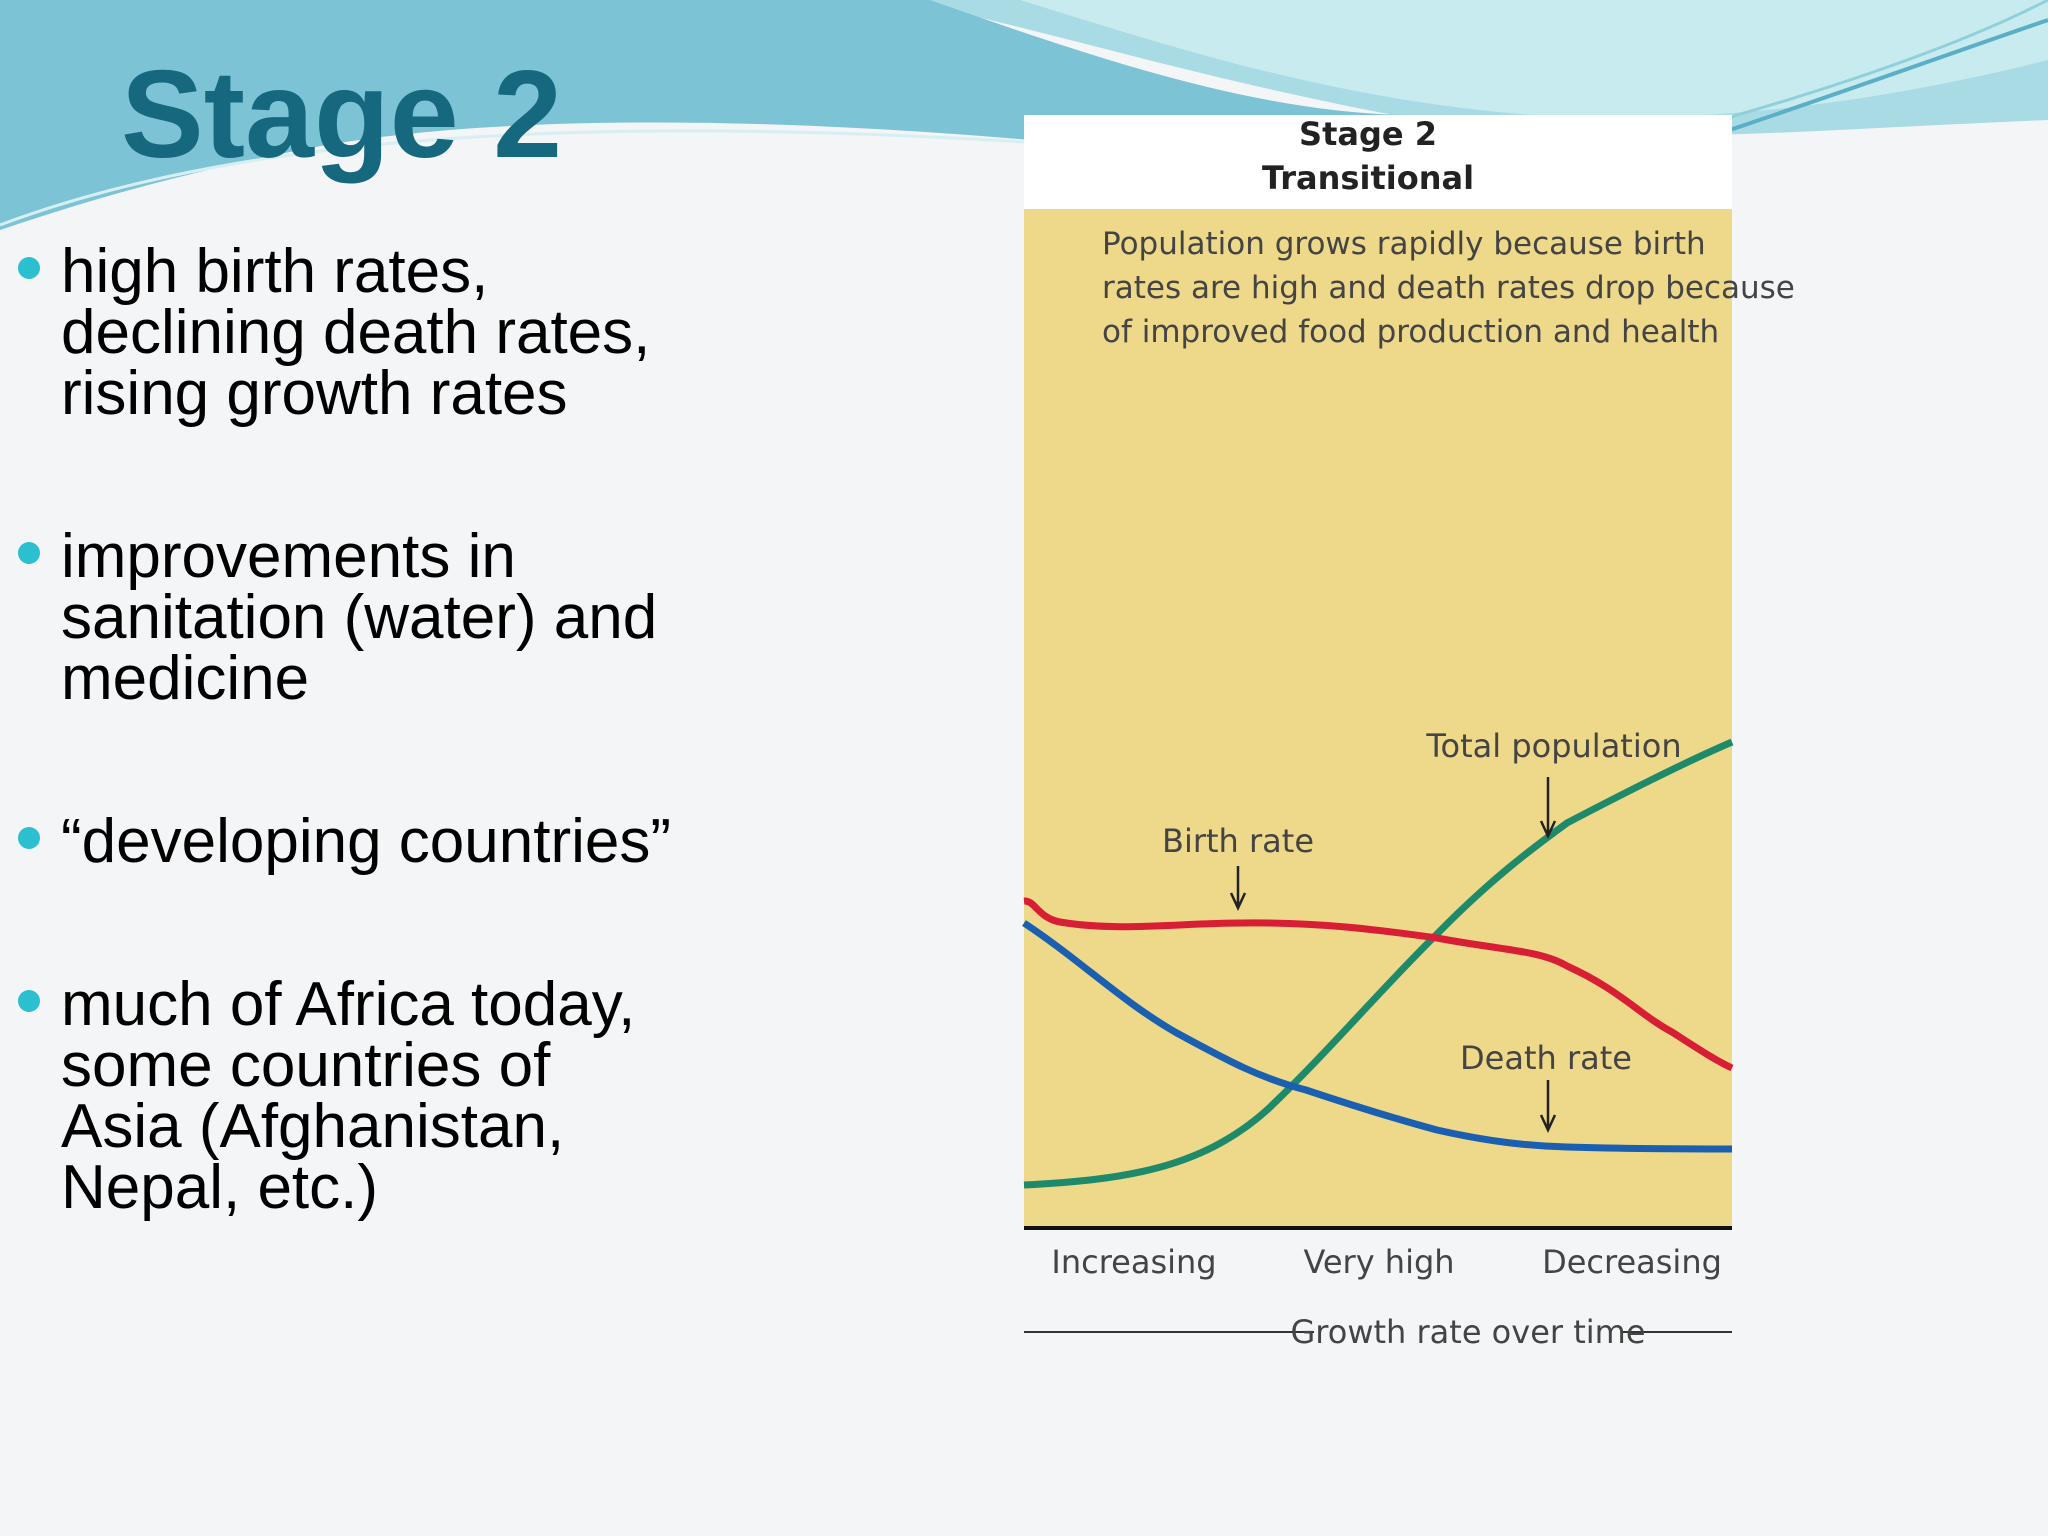 This screenshot has width=2048, height=1536. Describe the element at coordinates (1368, 178) in the screenshot. I see `figure-title: Transitional` at that location.